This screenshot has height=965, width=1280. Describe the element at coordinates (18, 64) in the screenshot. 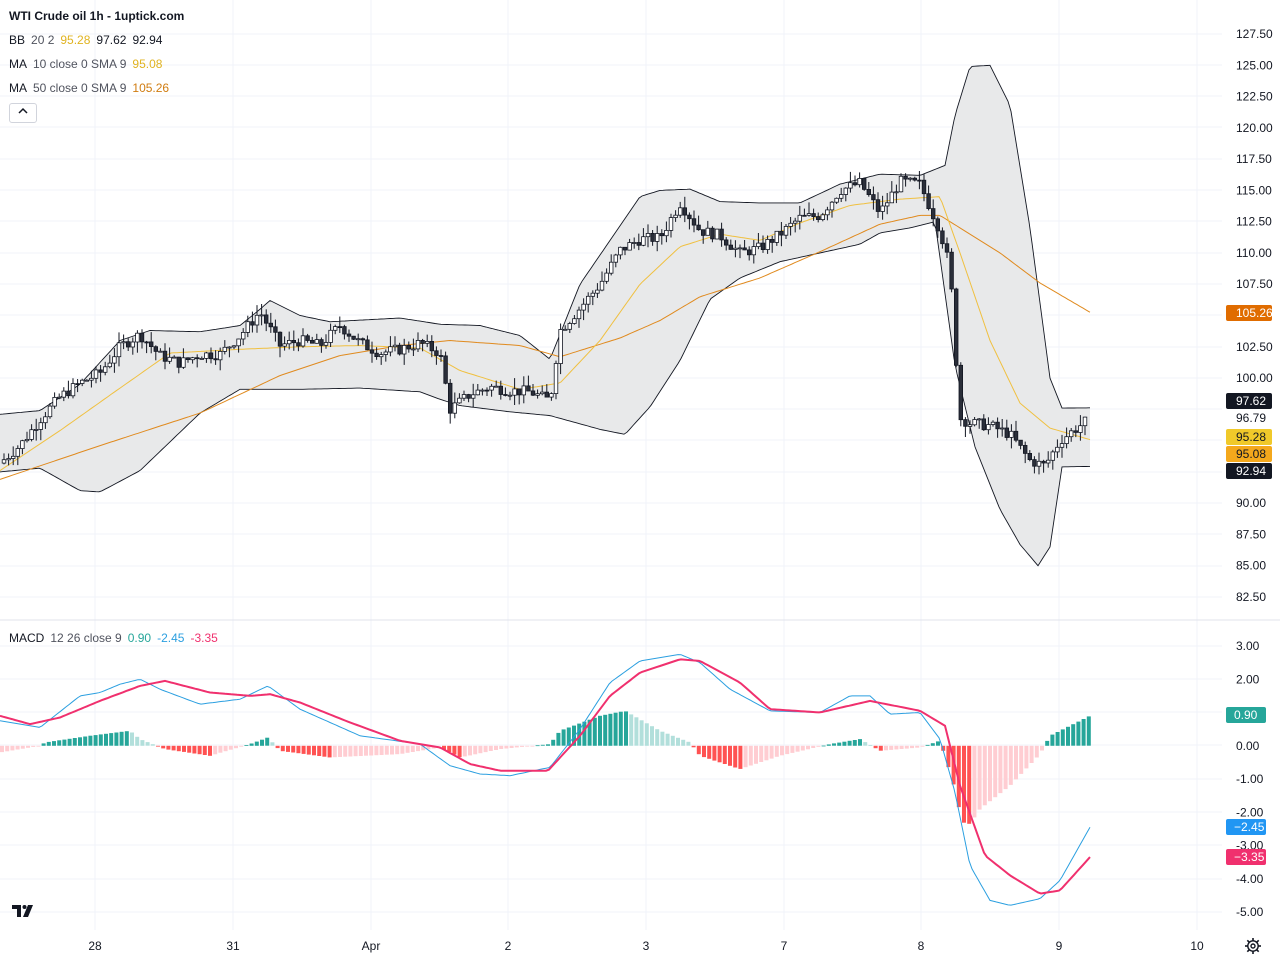

I see `legend-ma10-label: MA` at that location.